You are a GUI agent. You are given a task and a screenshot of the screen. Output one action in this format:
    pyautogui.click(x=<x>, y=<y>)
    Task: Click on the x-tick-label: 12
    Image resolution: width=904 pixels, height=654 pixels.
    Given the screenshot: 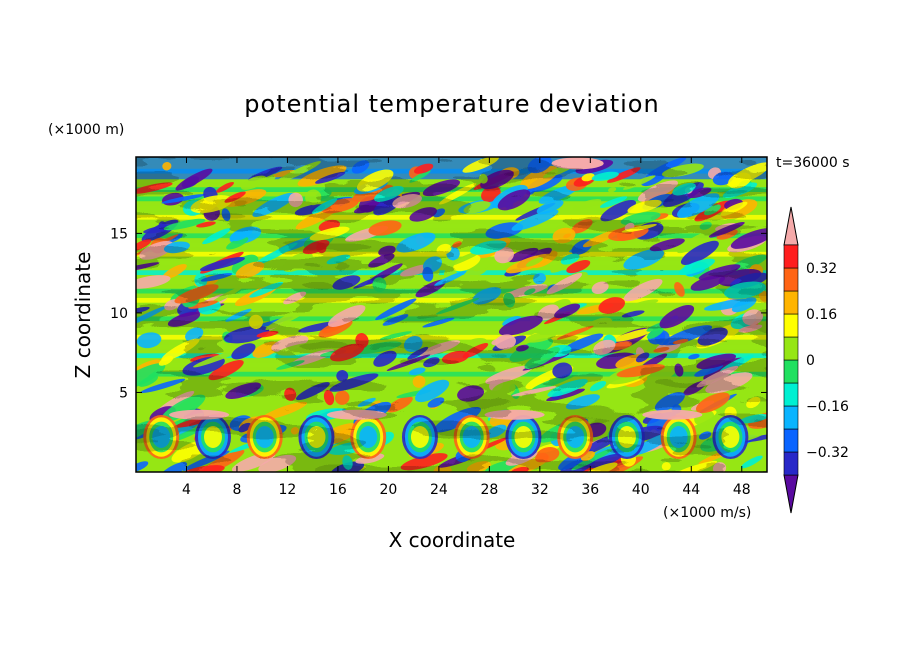 What is the action you would take?
    pyautogui.click(x=288, y=490)
    